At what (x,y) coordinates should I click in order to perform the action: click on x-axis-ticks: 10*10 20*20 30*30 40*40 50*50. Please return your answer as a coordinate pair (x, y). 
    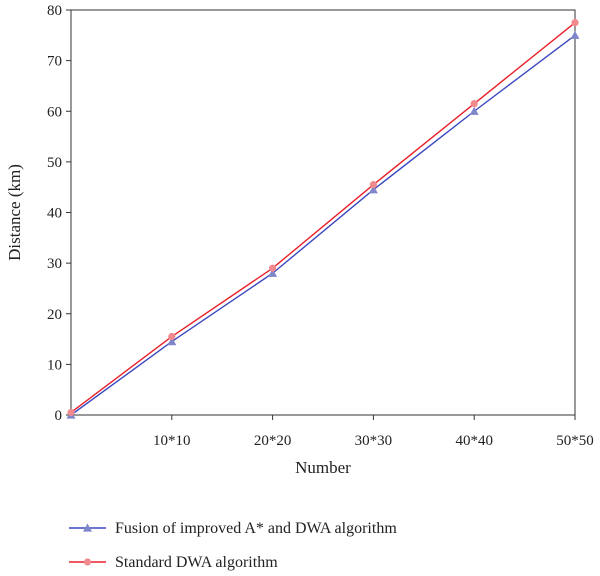
    Looking at the image, I should click on (373, 432).